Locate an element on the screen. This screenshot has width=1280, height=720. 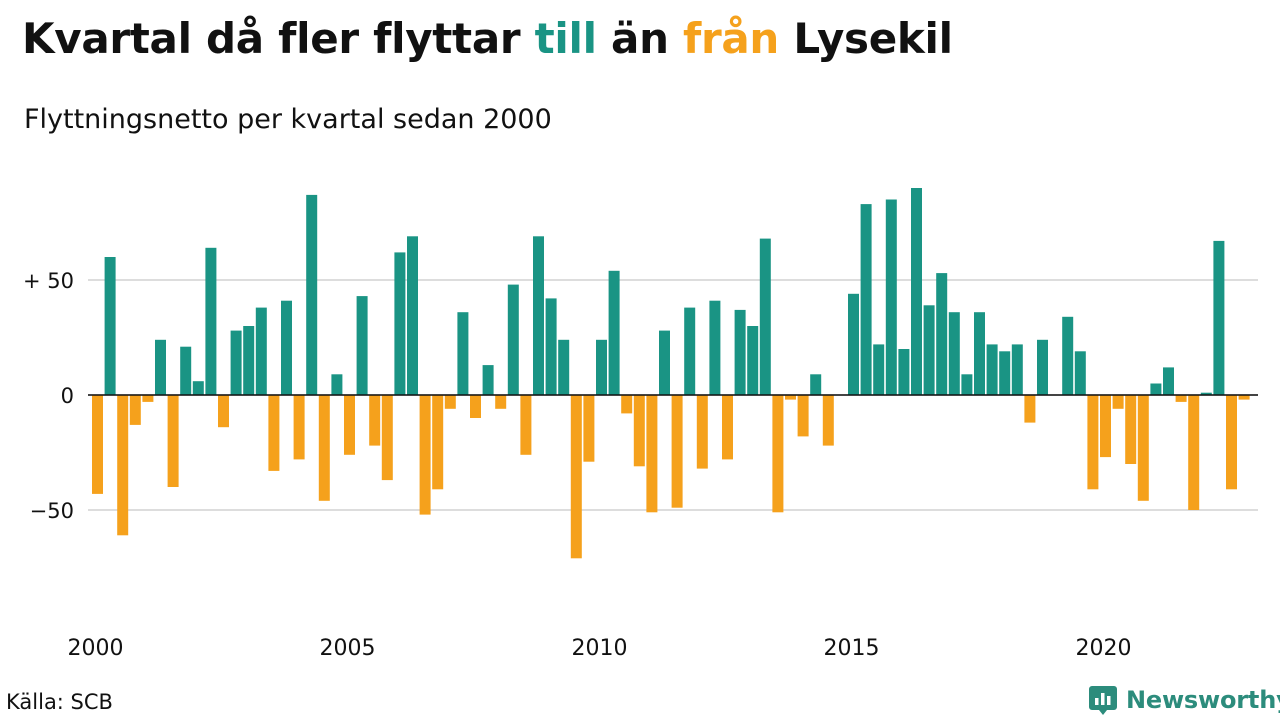
title-part-3: Lysekil is located at coordinates (866, 38).